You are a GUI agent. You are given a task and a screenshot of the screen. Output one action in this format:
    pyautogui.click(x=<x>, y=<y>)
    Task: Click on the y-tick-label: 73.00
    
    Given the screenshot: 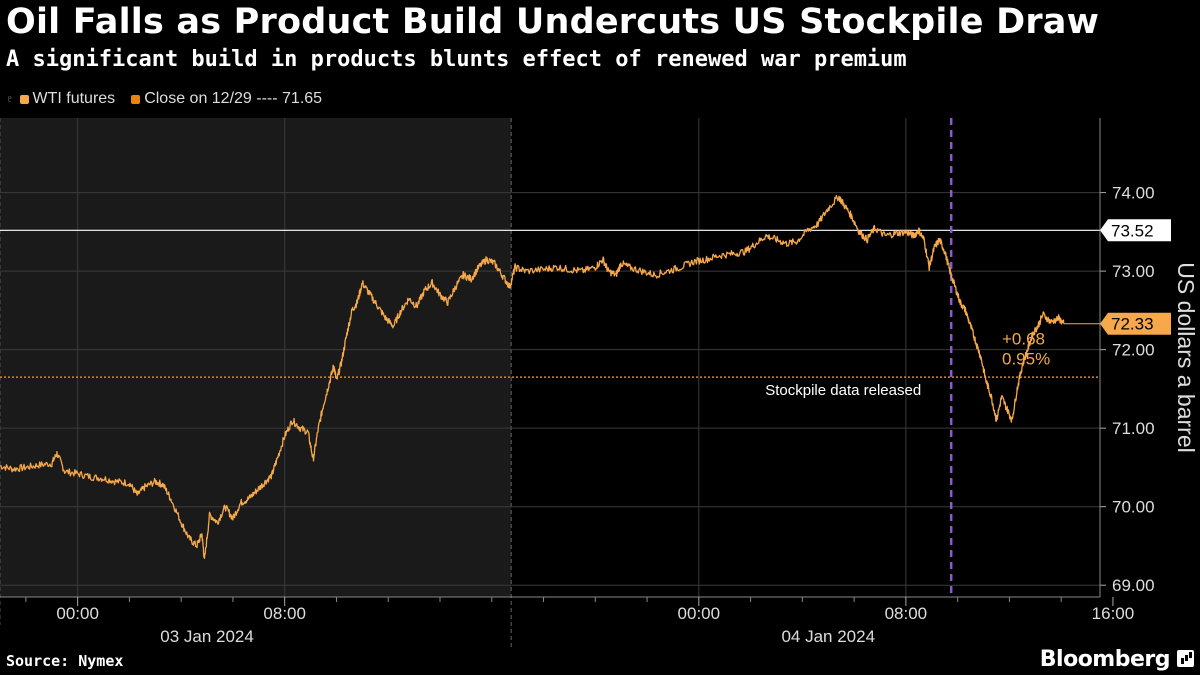 What is the action you would take?
    pyautogui.click(x=1133, y=271)
    